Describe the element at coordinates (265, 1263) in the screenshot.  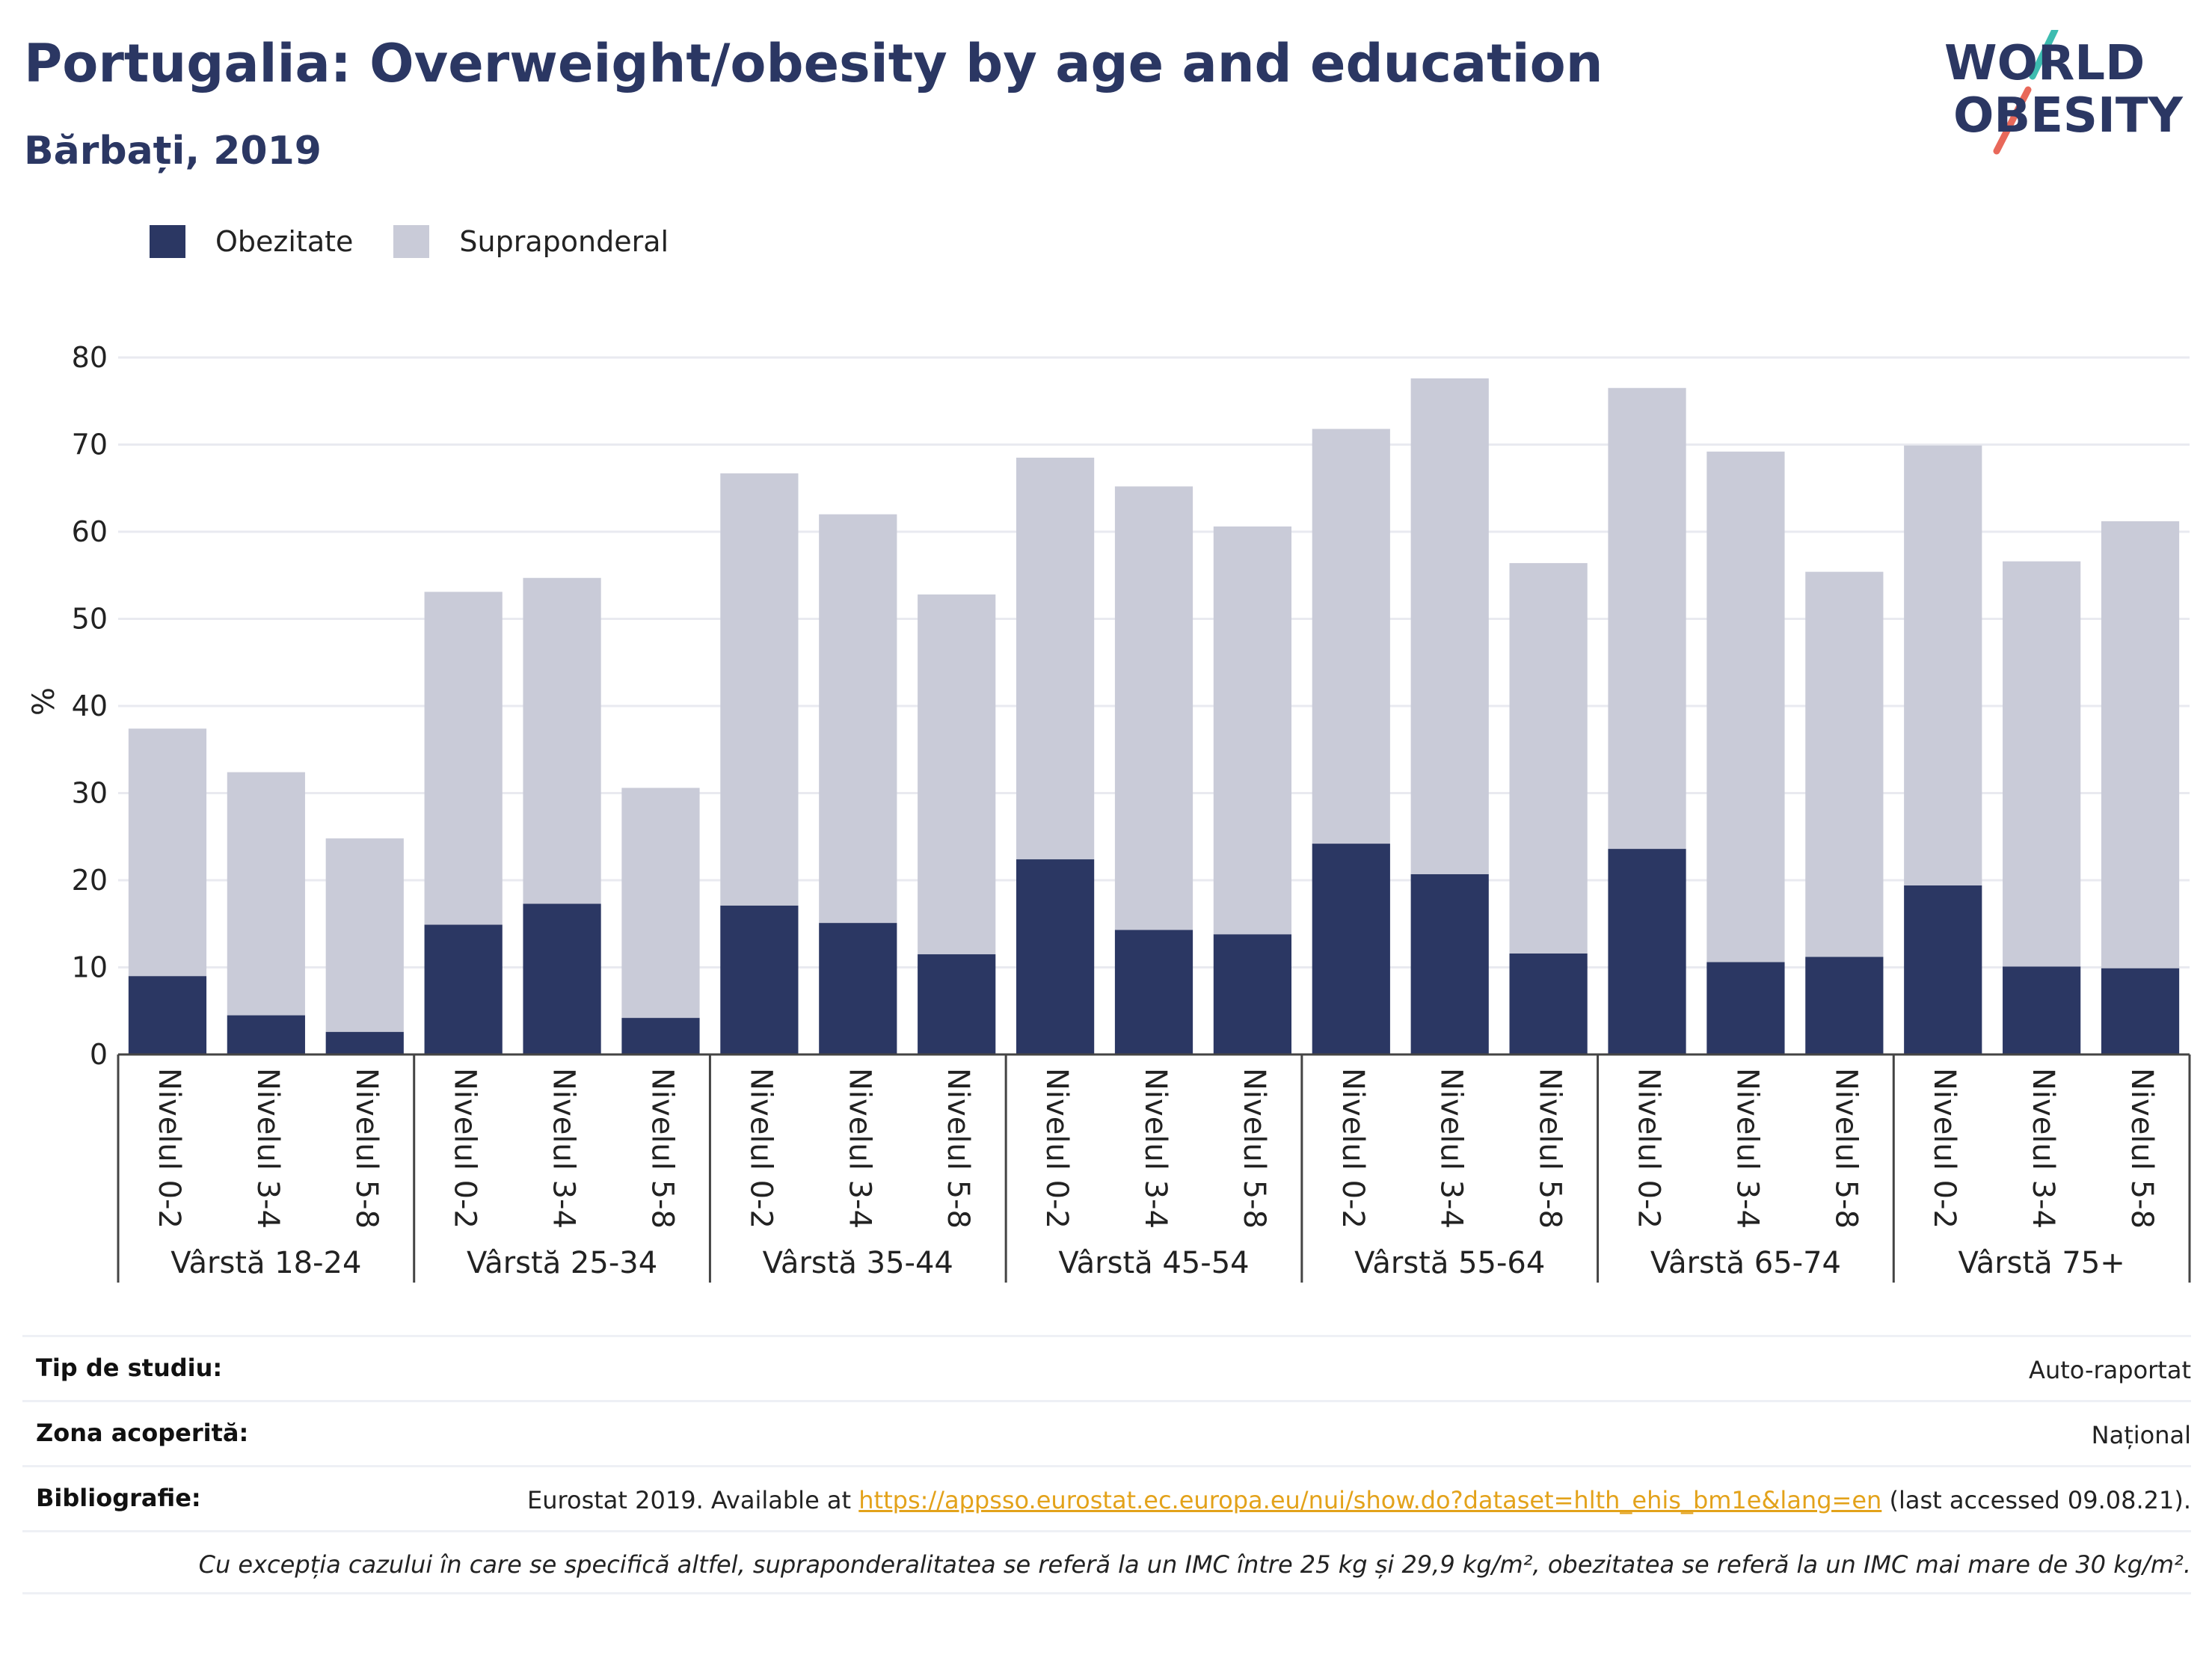
I see `x-group-label-0: Vârstă 18-24` at that location.